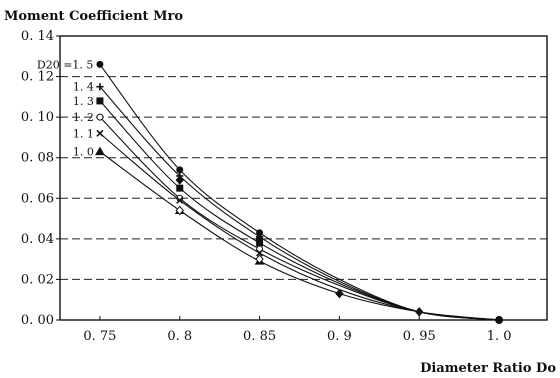  I want to click on series-label: 1. 2, so click(83, 117).